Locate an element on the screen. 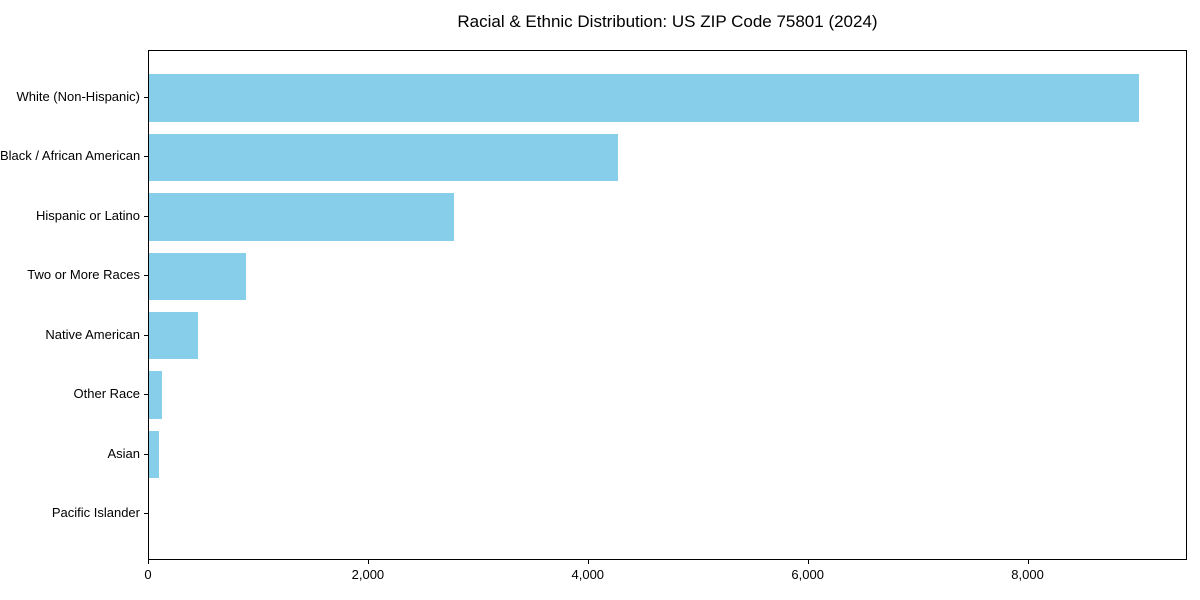 Image resolution: width=1200 pixels, height=600 pixels. y-tick-label-black-african-american: Black / African American is located at coordinates (70, 156).